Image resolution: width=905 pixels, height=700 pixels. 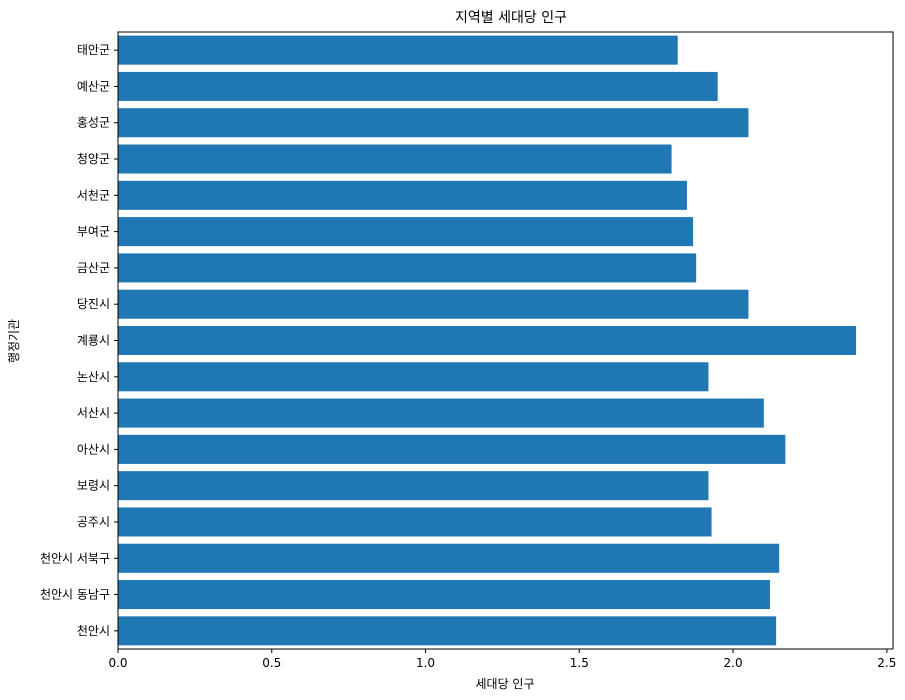 What do you see at coordinates (93, 522) in the screenshot?
I see `y-tick-label: 공주시` at bounding box center [93, 522].